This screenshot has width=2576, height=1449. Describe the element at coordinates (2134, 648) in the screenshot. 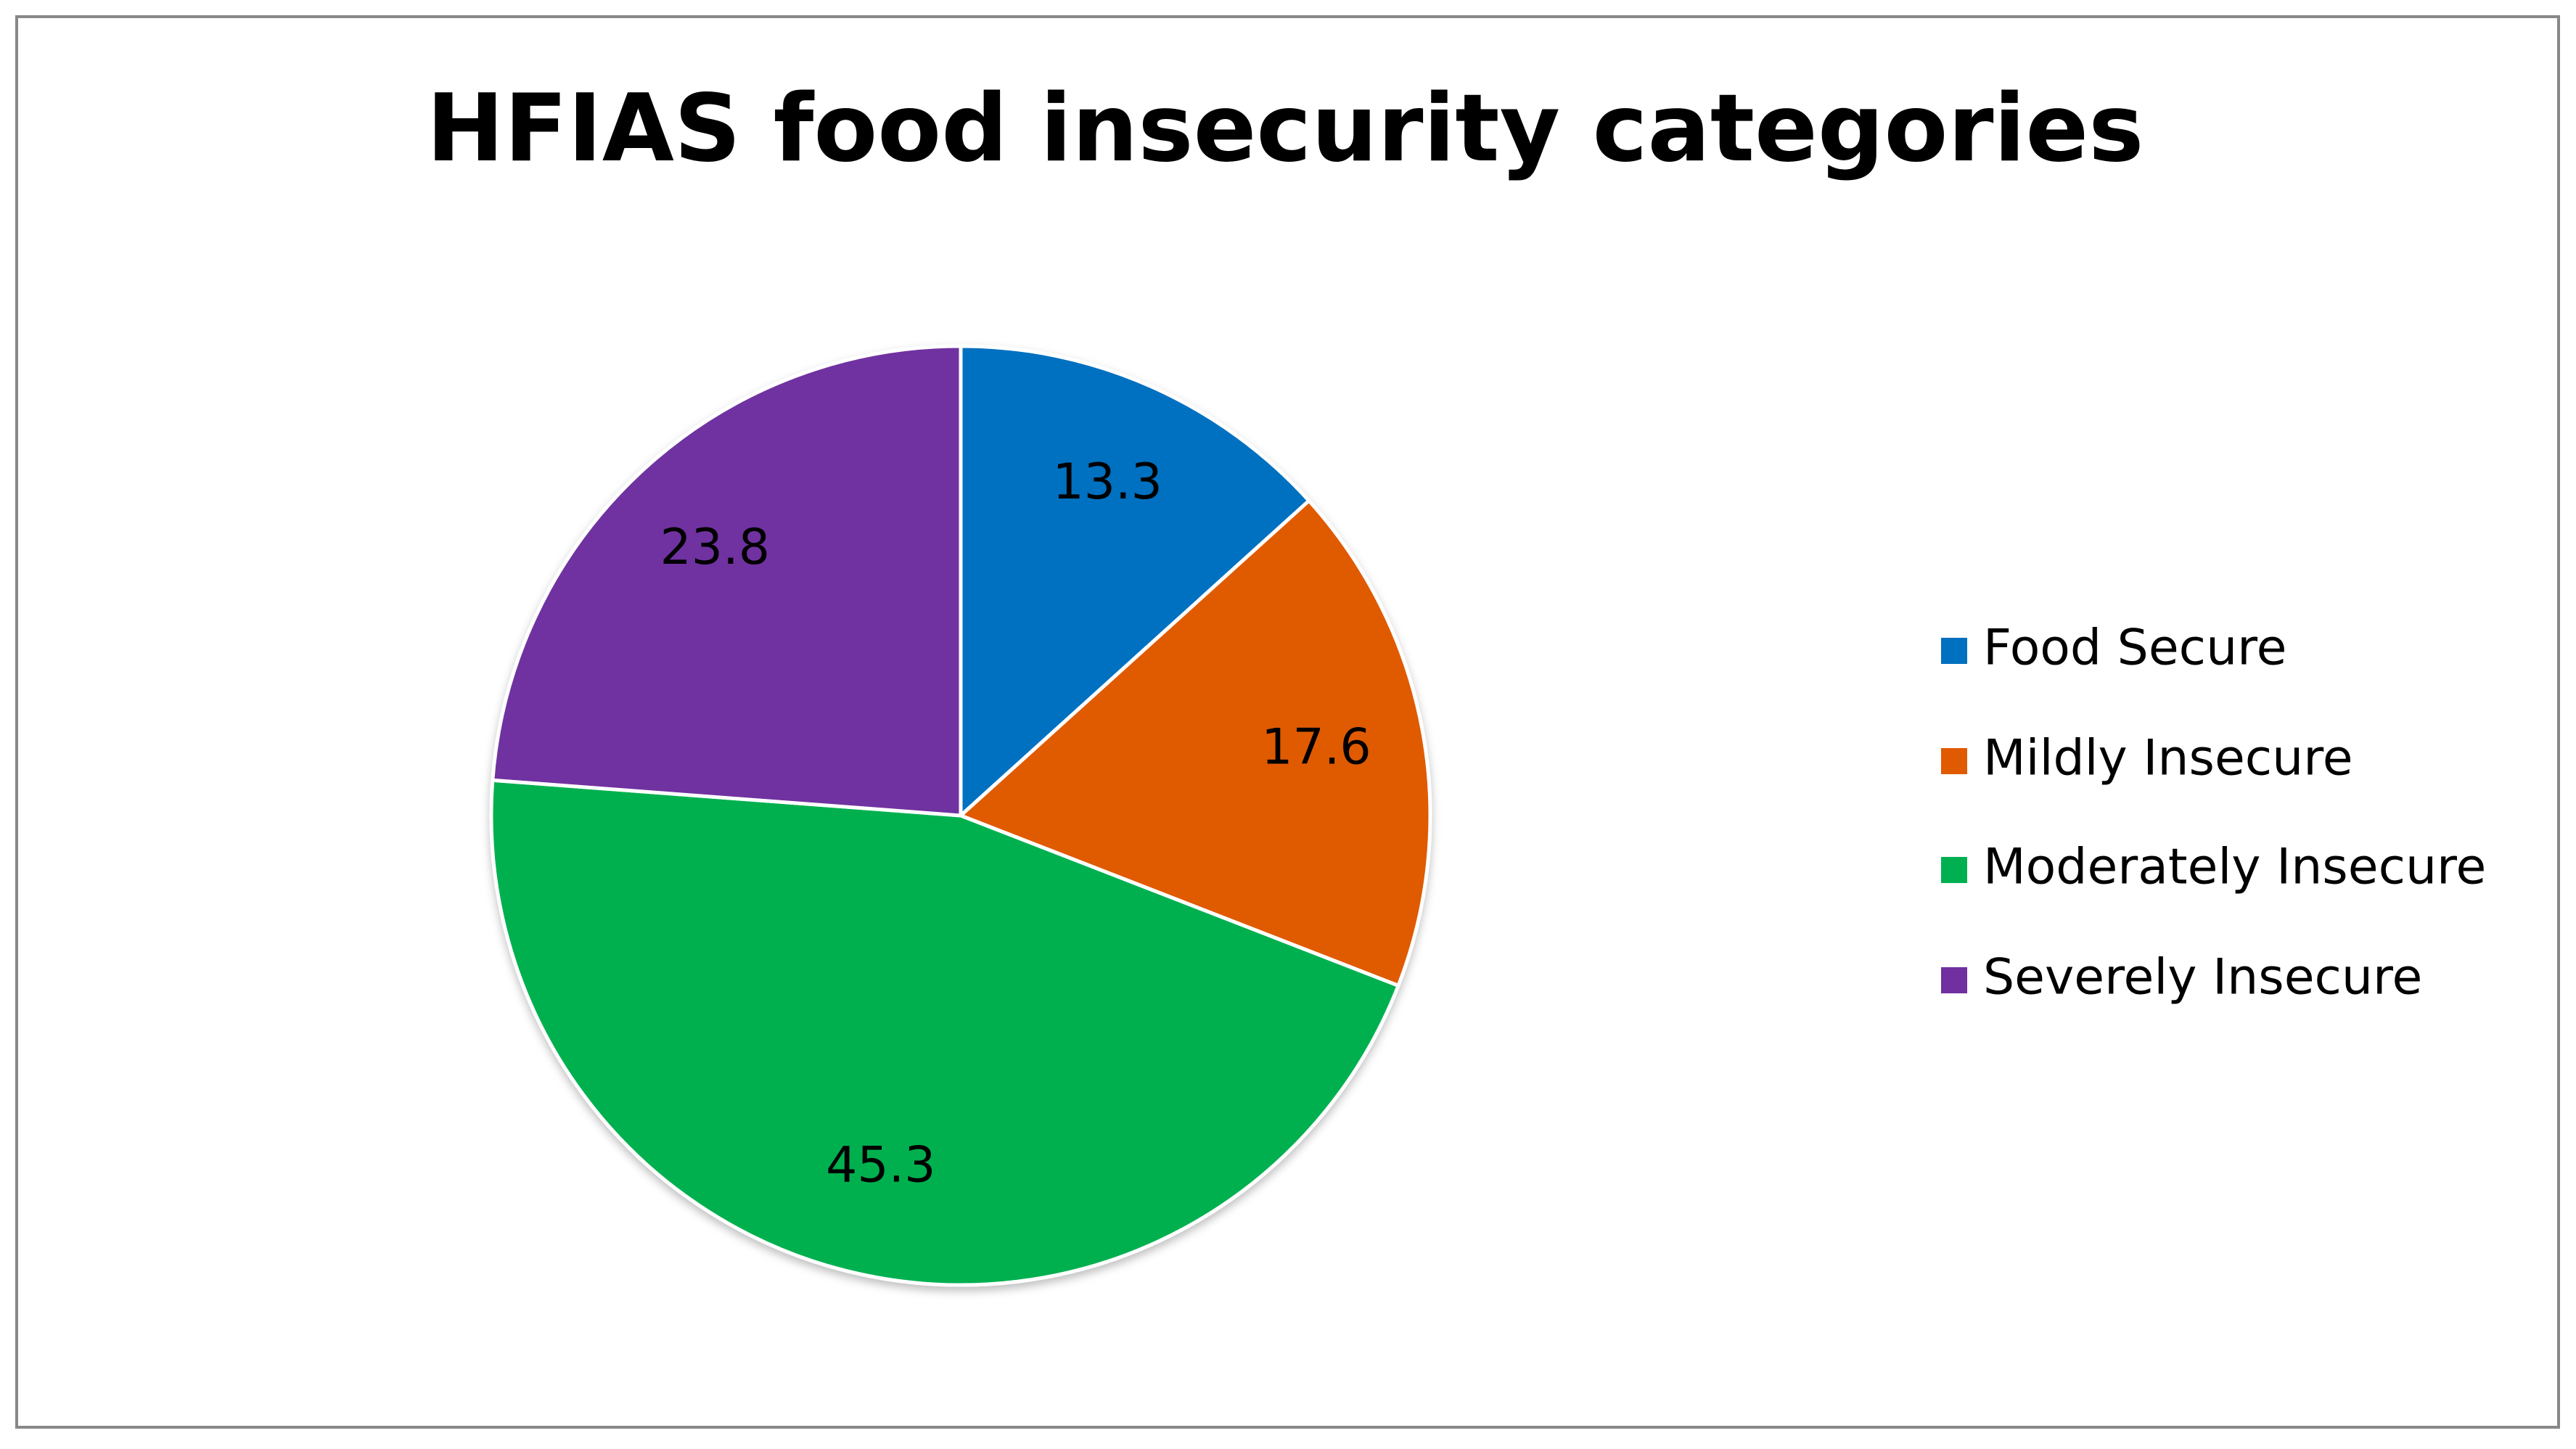

I see `legend-label: Food Secure` at that location.